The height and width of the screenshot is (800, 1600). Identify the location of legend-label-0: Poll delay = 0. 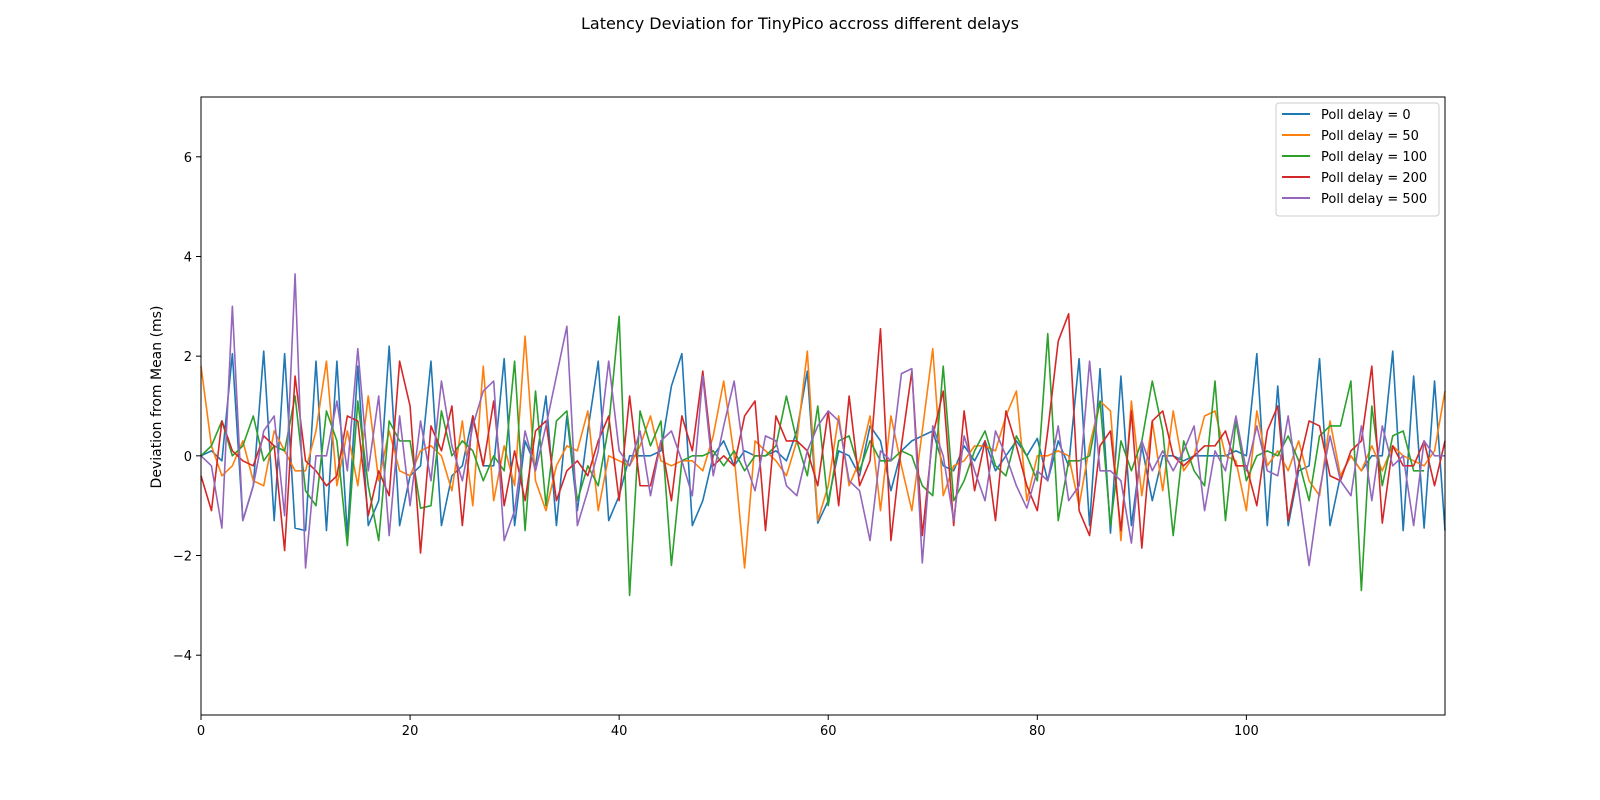
(1366, 115).